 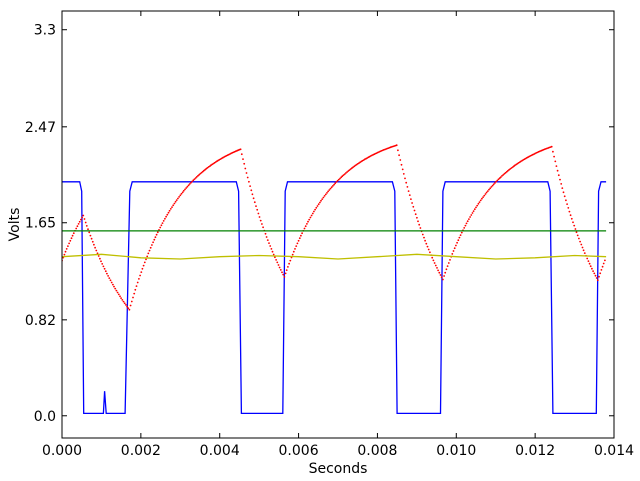 I want to click on y-axis-label: Volts, so click(x=15, y=225).